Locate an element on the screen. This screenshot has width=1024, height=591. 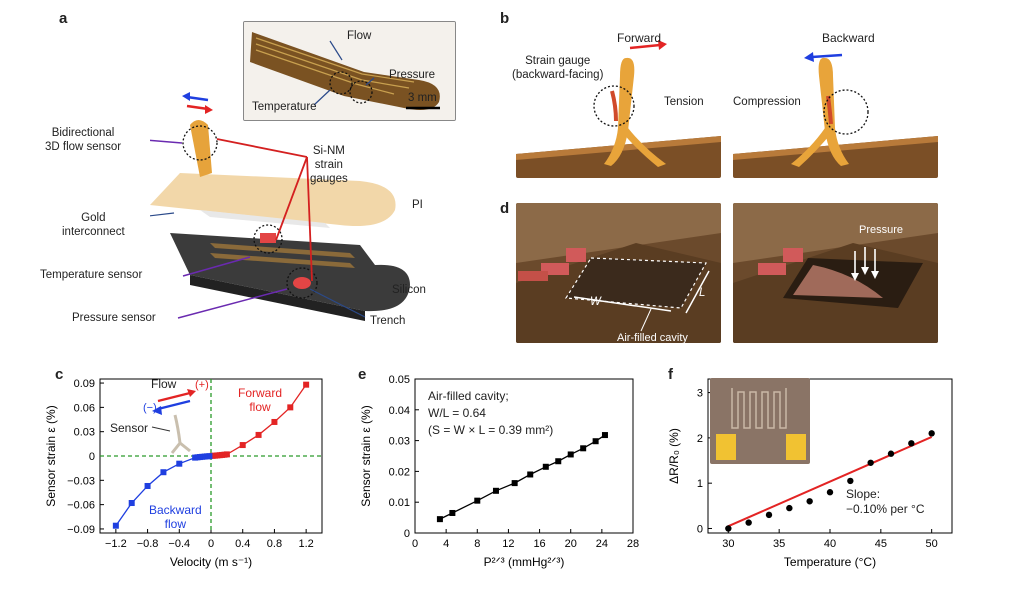
panel-label-c: c is located at coordinates (59, 374).